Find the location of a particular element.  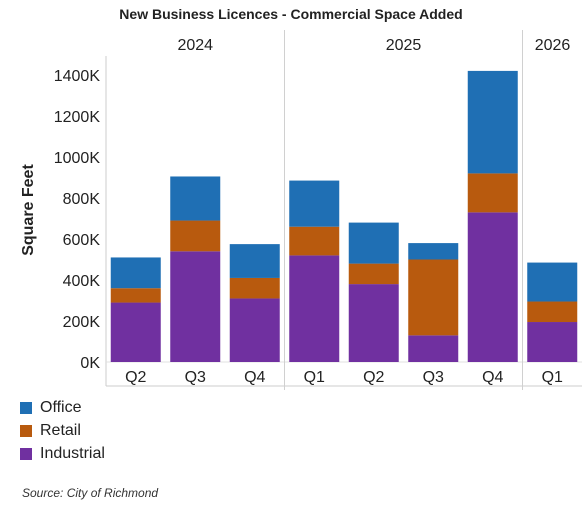

y-tick-label: 800K is located at coordinates (82, 199).